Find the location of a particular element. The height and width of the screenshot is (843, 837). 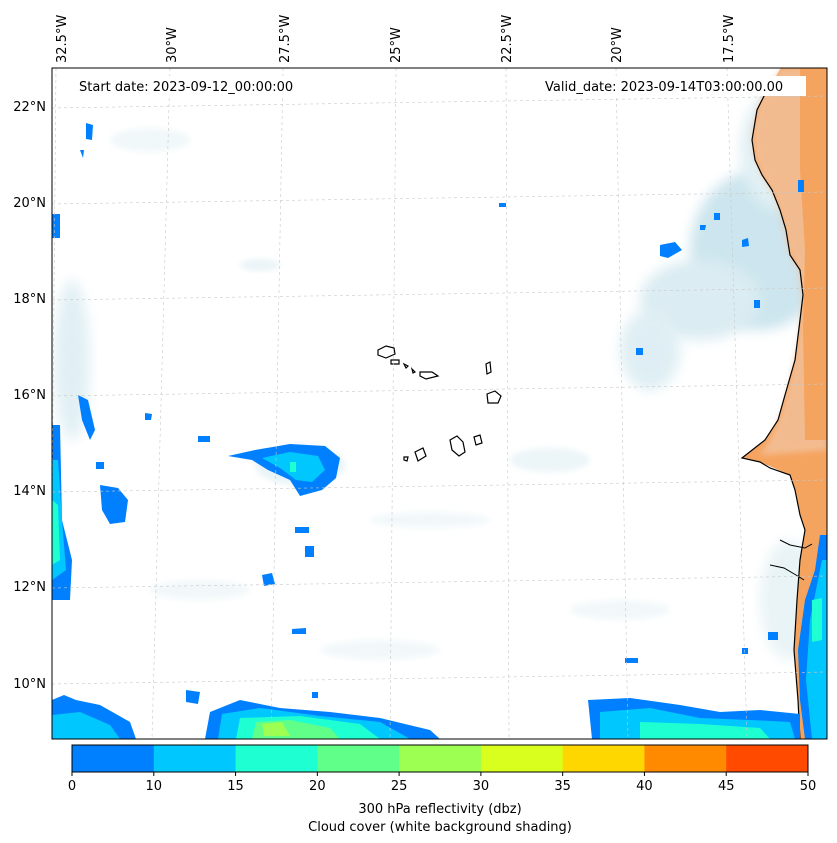

start-date-box: Start date: 2023-09-12_00:00:00 is located at coordinates (194, 86).